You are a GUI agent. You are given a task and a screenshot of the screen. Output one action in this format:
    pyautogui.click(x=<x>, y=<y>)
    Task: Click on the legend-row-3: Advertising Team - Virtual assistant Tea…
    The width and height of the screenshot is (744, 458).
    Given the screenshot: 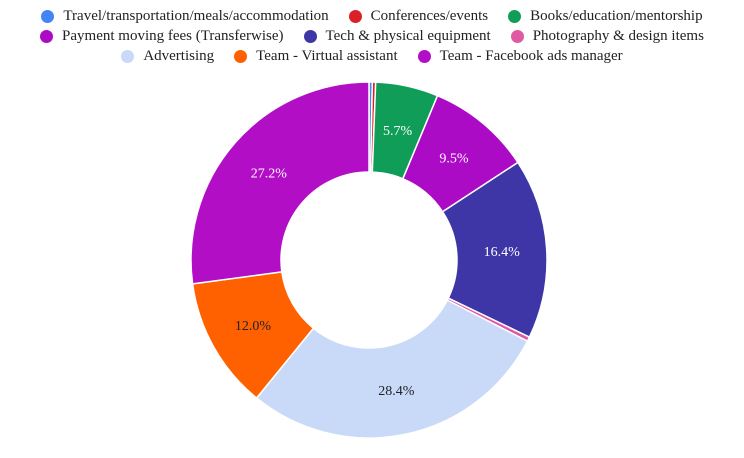 What is the action you would take?
    pyautogui.click(x=372, y=56)
    